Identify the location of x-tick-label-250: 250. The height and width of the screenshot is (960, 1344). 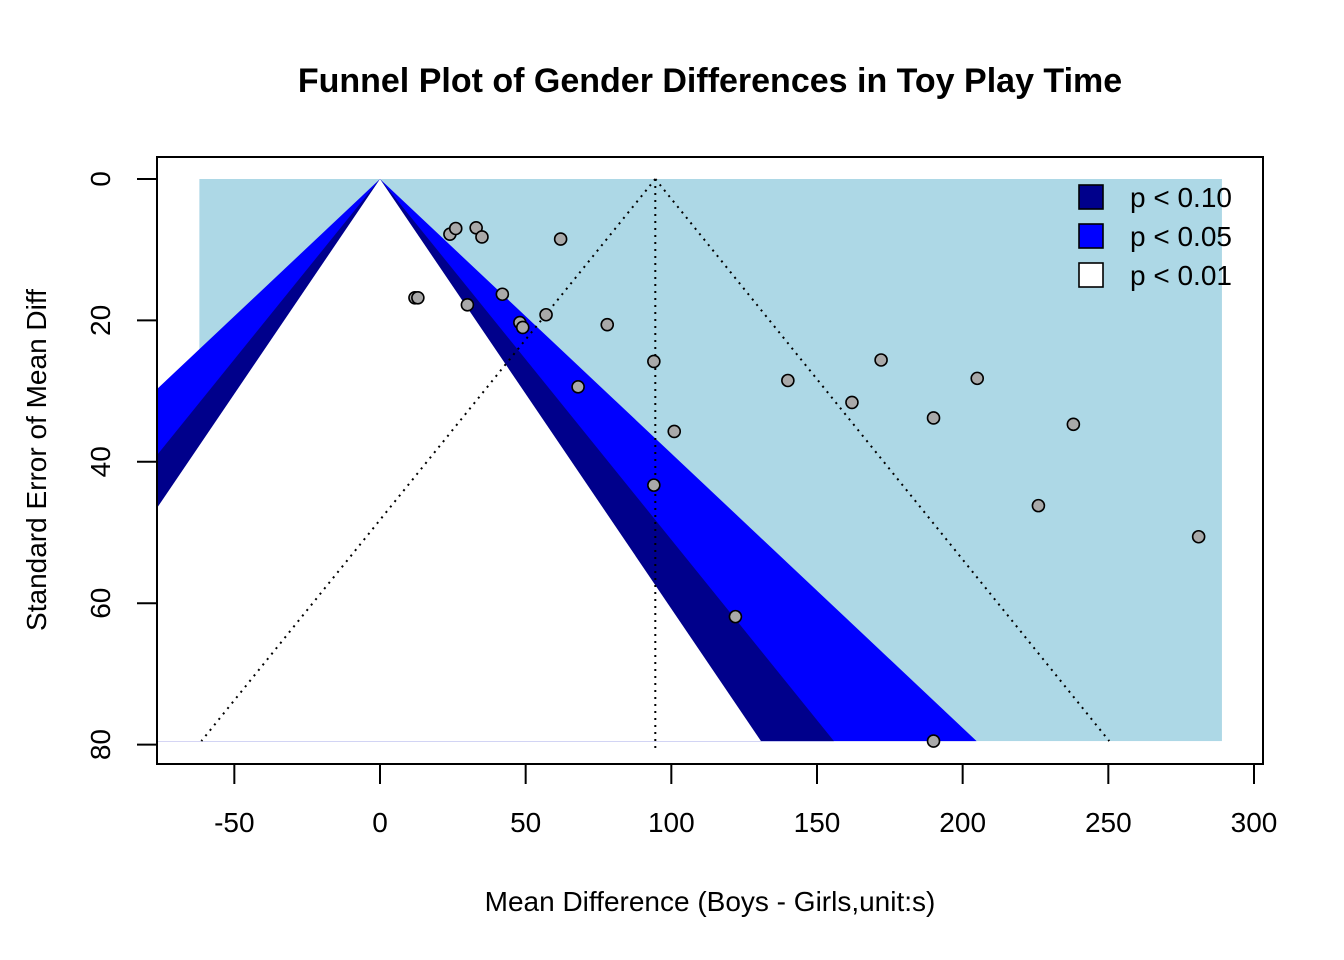
(1108, 822).